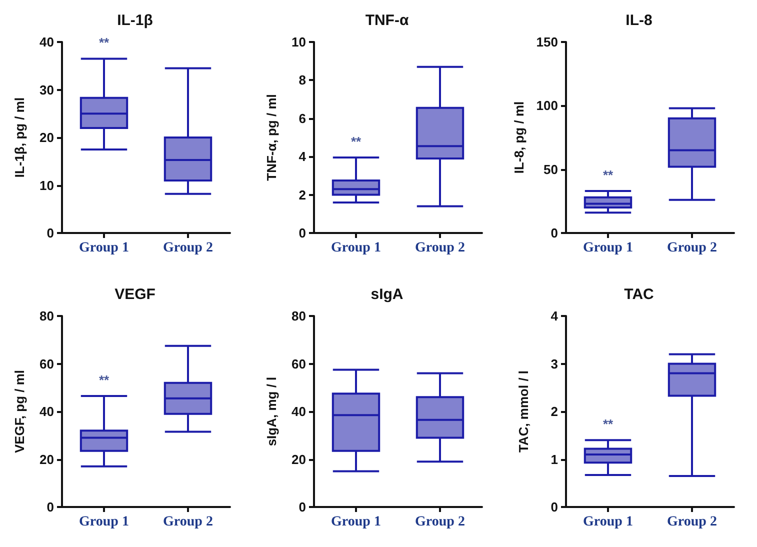  Describe the element at coordinates (271, 411) in the screenshot. I see `y-axis-title: sIgA, mg / l` at that location.